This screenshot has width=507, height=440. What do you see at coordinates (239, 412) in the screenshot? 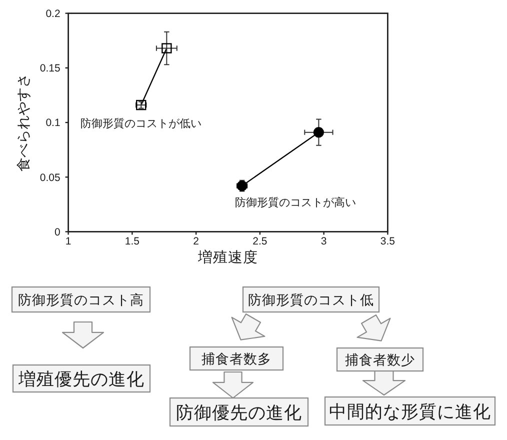
I see `text: 防御優先の進化` at bounding box center [239, 412].